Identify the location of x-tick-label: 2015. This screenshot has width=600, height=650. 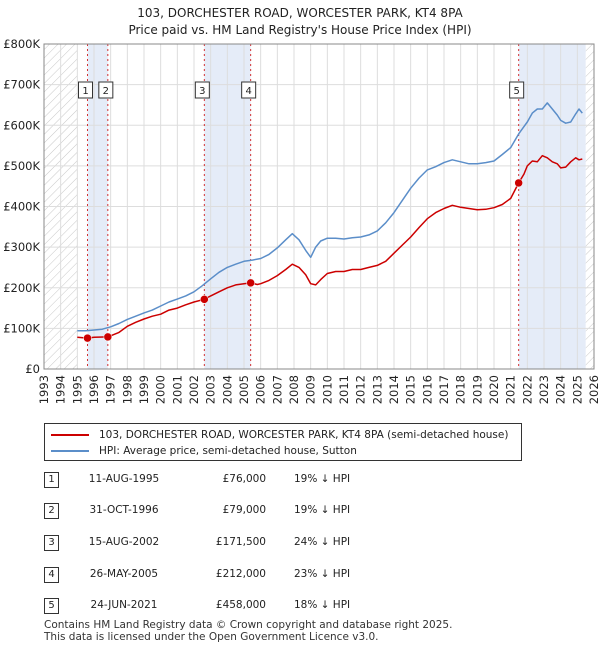
(411, 389).